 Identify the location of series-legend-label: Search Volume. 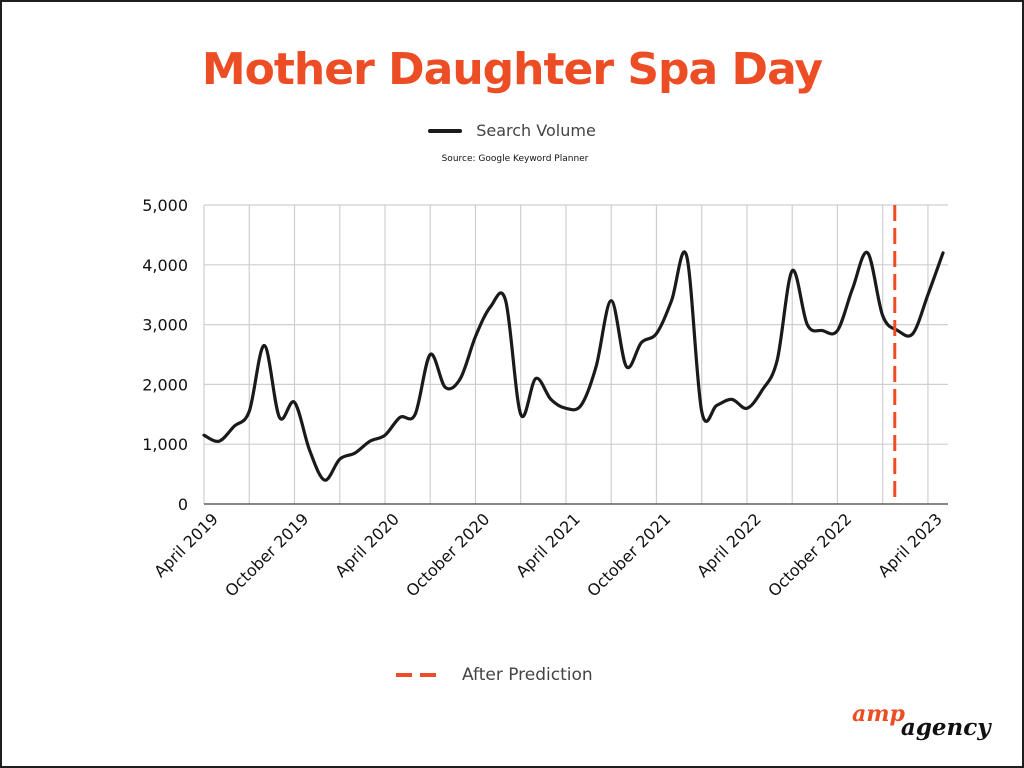
(536, 130).